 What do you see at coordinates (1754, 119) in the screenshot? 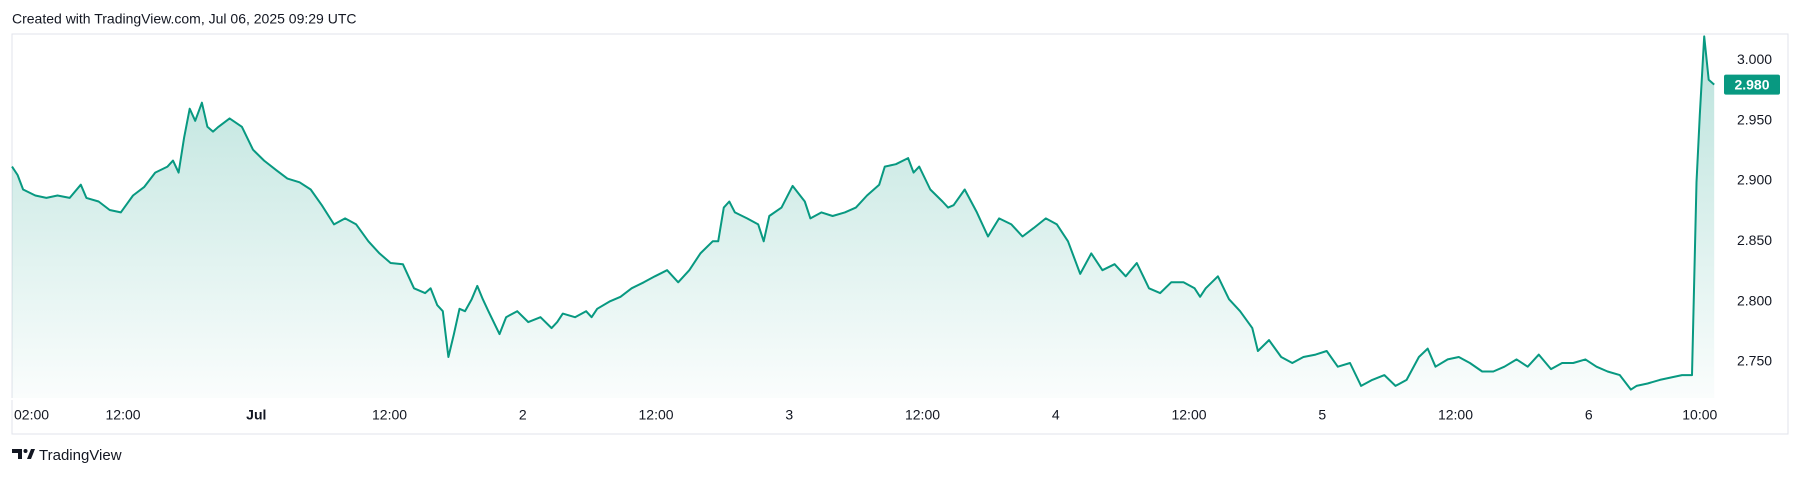
I see `y-tick-label: 2.950` at bounding box center [1754, 119].